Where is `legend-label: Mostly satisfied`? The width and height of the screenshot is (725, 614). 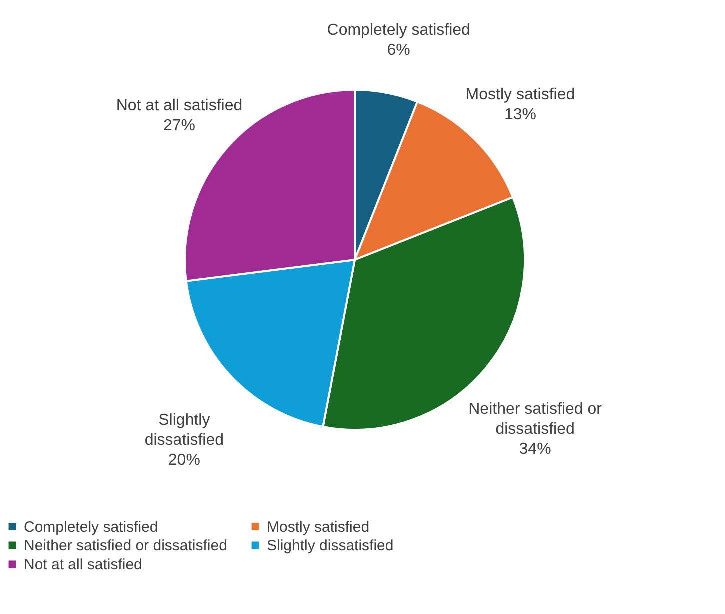
legend-label: Mostly satisfied is located at coordinates (318, 527).